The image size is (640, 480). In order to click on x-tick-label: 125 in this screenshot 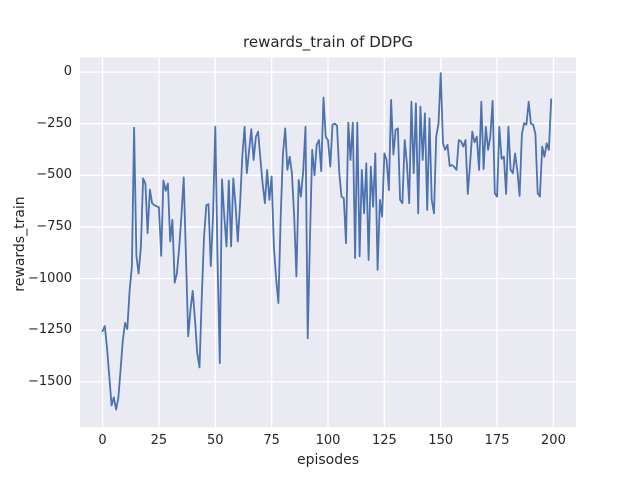, I will do `click(384, 440)`.